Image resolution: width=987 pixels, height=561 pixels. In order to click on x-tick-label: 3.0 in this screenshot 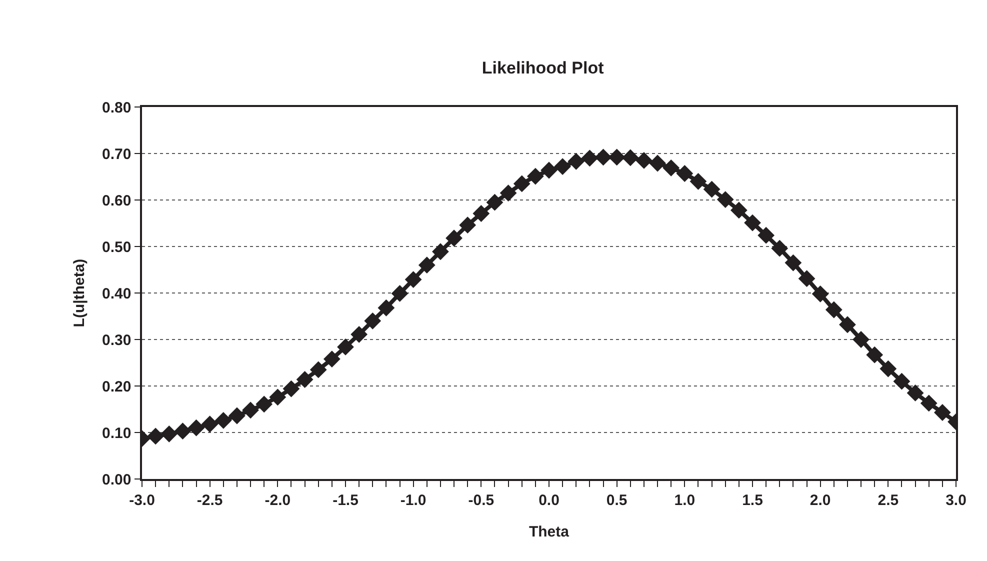, I will do `click(956, 500)`.